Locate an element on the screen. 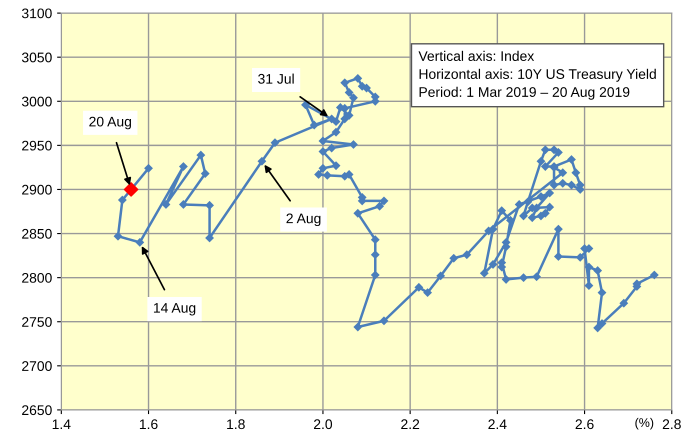 This screenshot has height=437, width=689. y-tick-label: 3000 is located at coordinates (37, 101).